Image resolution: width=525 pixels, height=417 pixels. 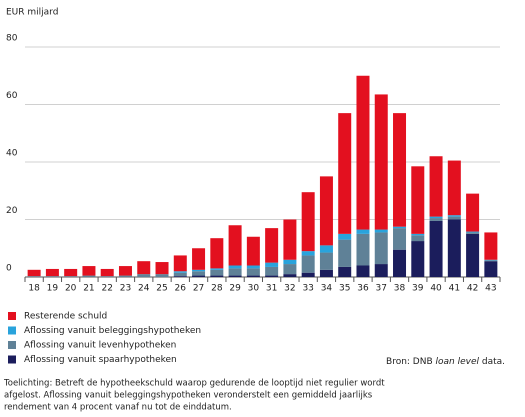 What do you see at coordinates (106, 289) in the screenshot?
I see `x-tick-label: 22` at bounding box center [106, 289].